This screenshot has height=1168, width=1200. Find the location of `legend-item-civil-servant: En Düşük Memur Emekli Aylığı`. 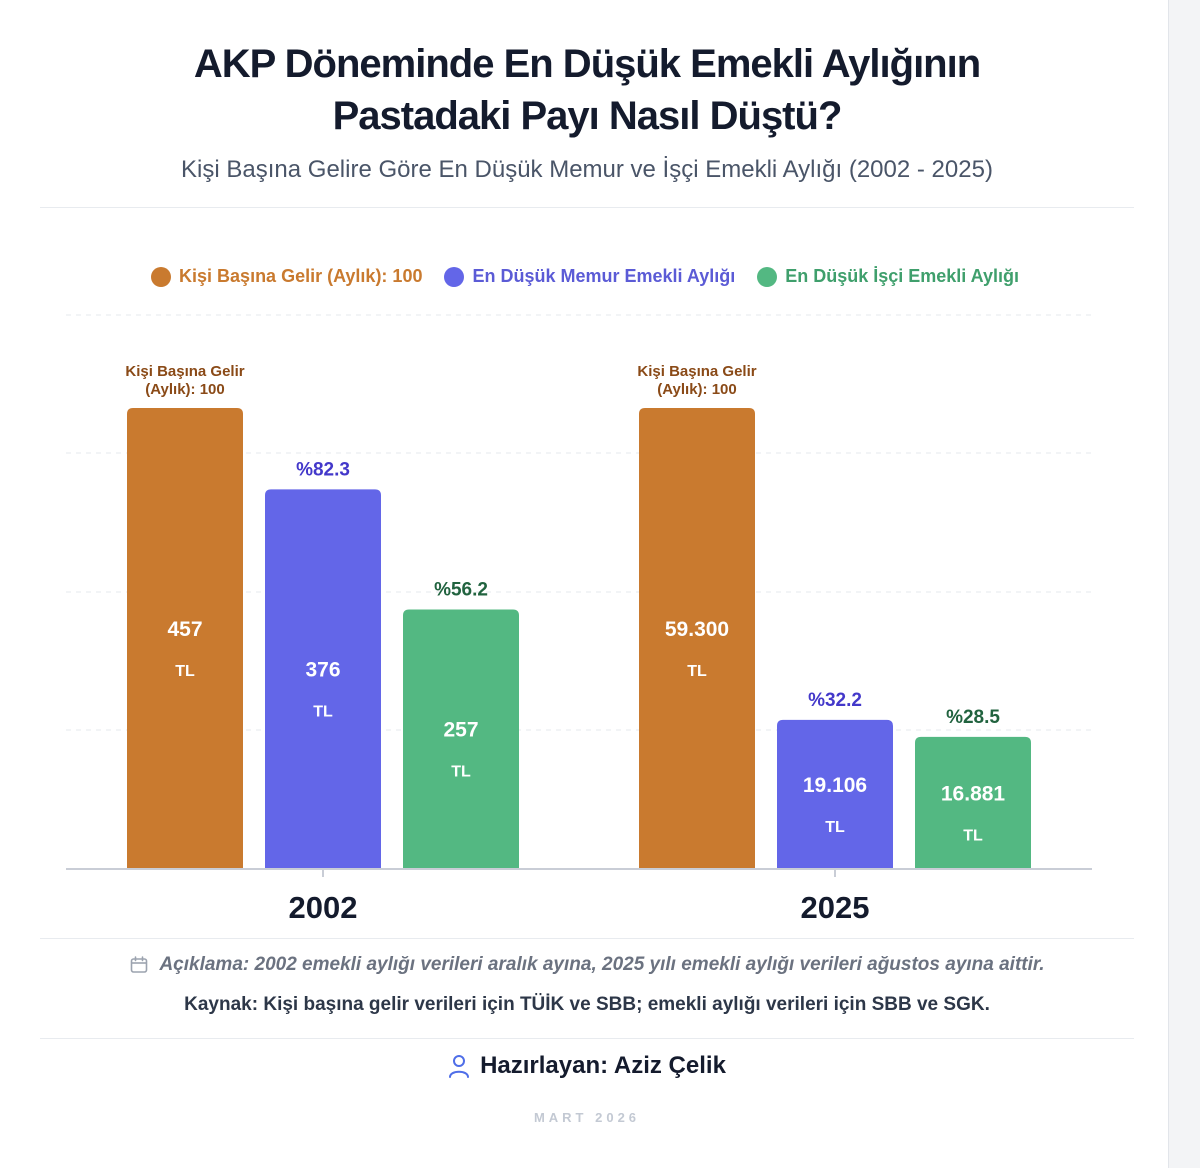

legend-item-civil-servant: En Düşük Memur Emekli Aylığı is located at coordinates (589, 276).